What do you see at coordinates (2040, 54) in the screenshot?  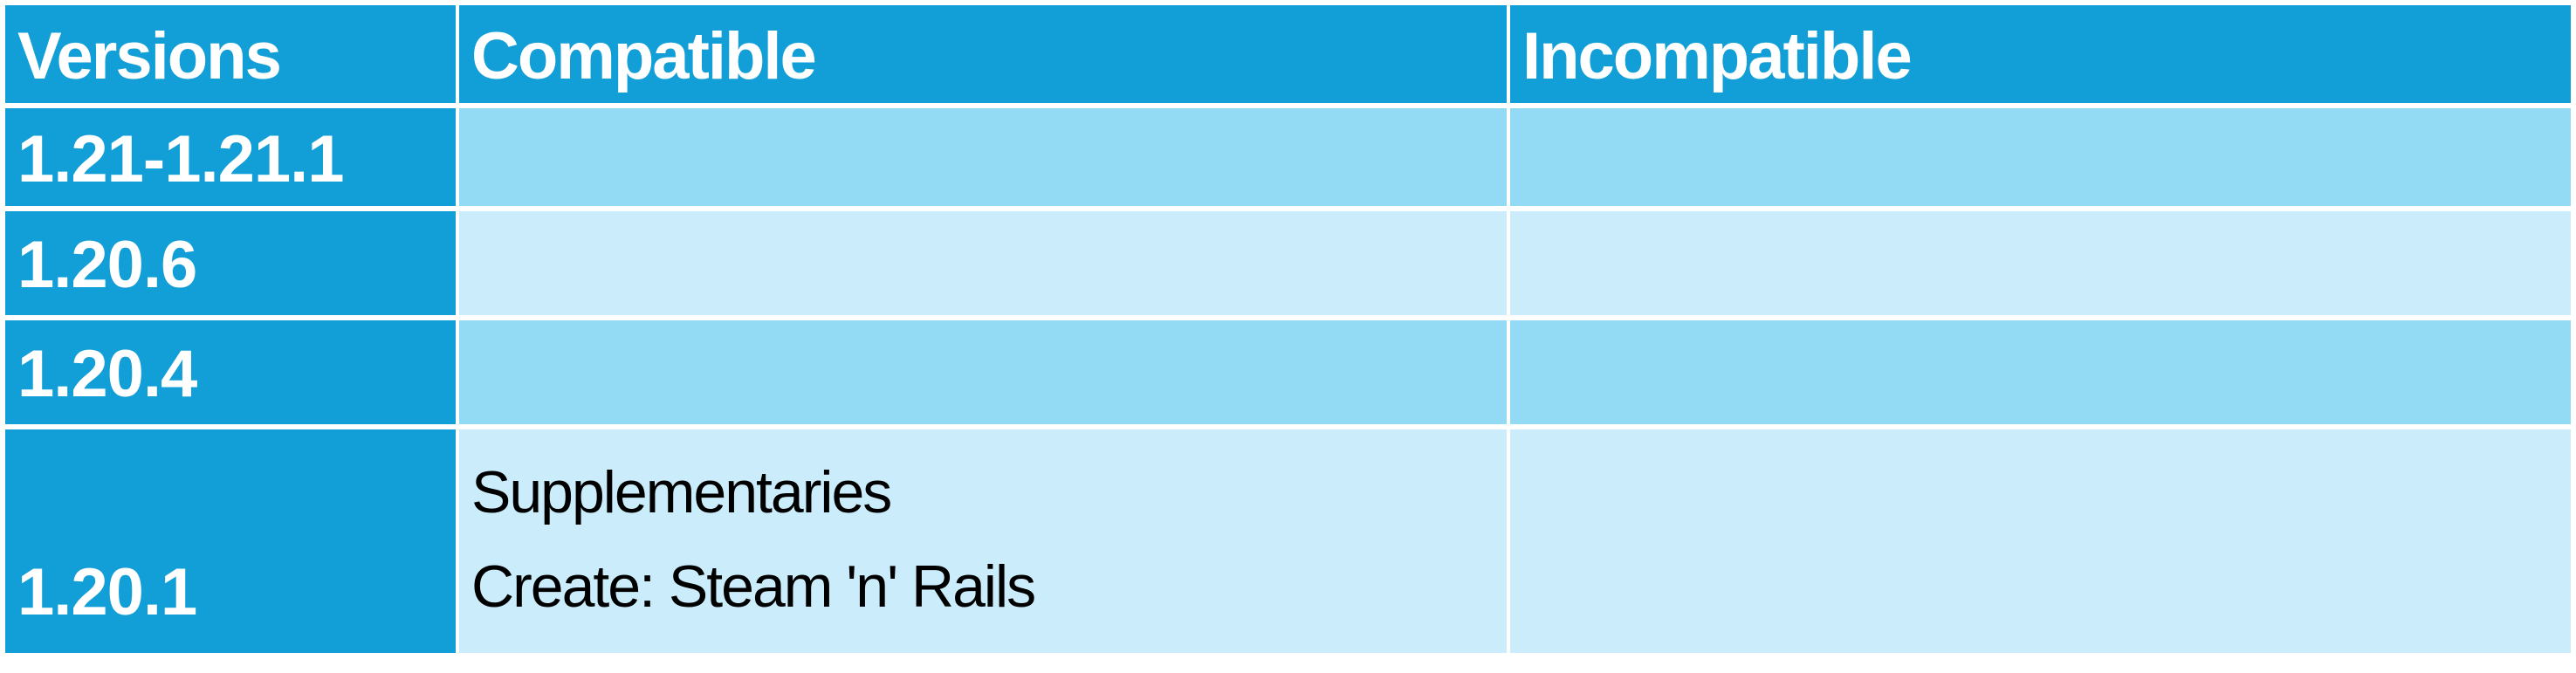 I see `header-incompatible: Incompatible` at bounding box center [2040, 54].